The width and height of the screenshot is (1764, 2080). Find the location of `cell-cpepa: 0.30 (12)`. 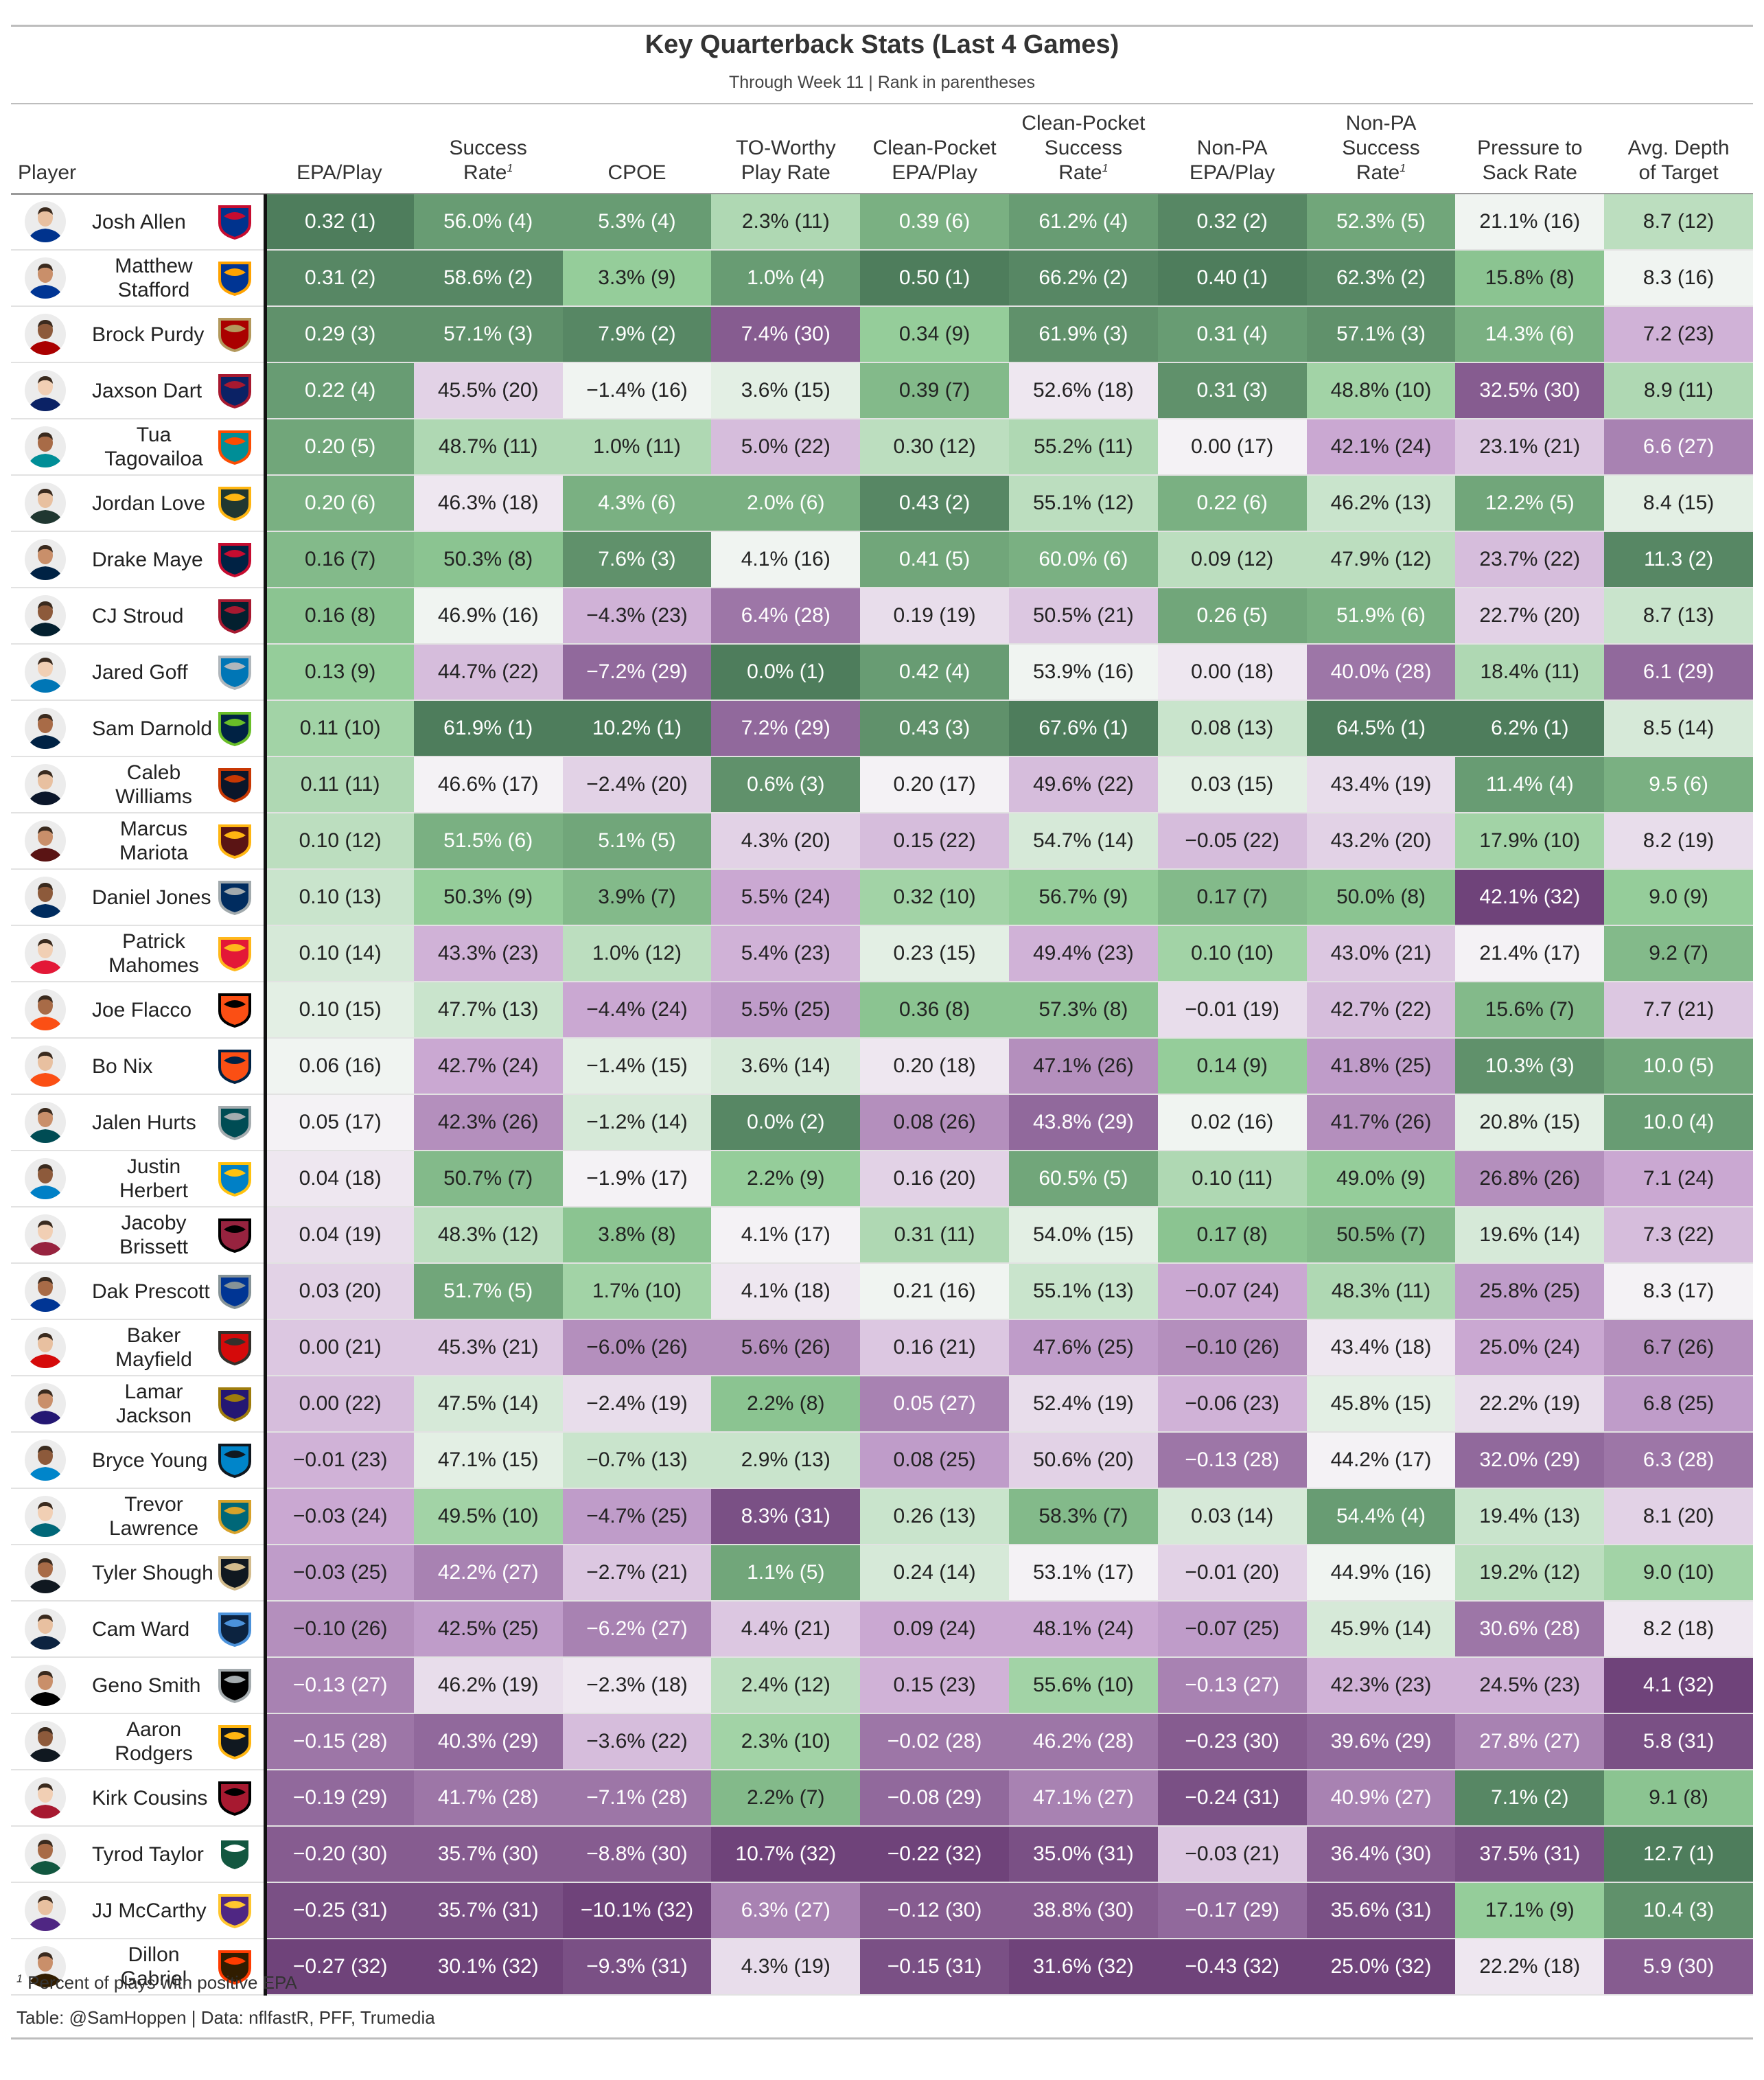

cell-cpepa: 0.30 (12) is located at coordinates (934, 447).